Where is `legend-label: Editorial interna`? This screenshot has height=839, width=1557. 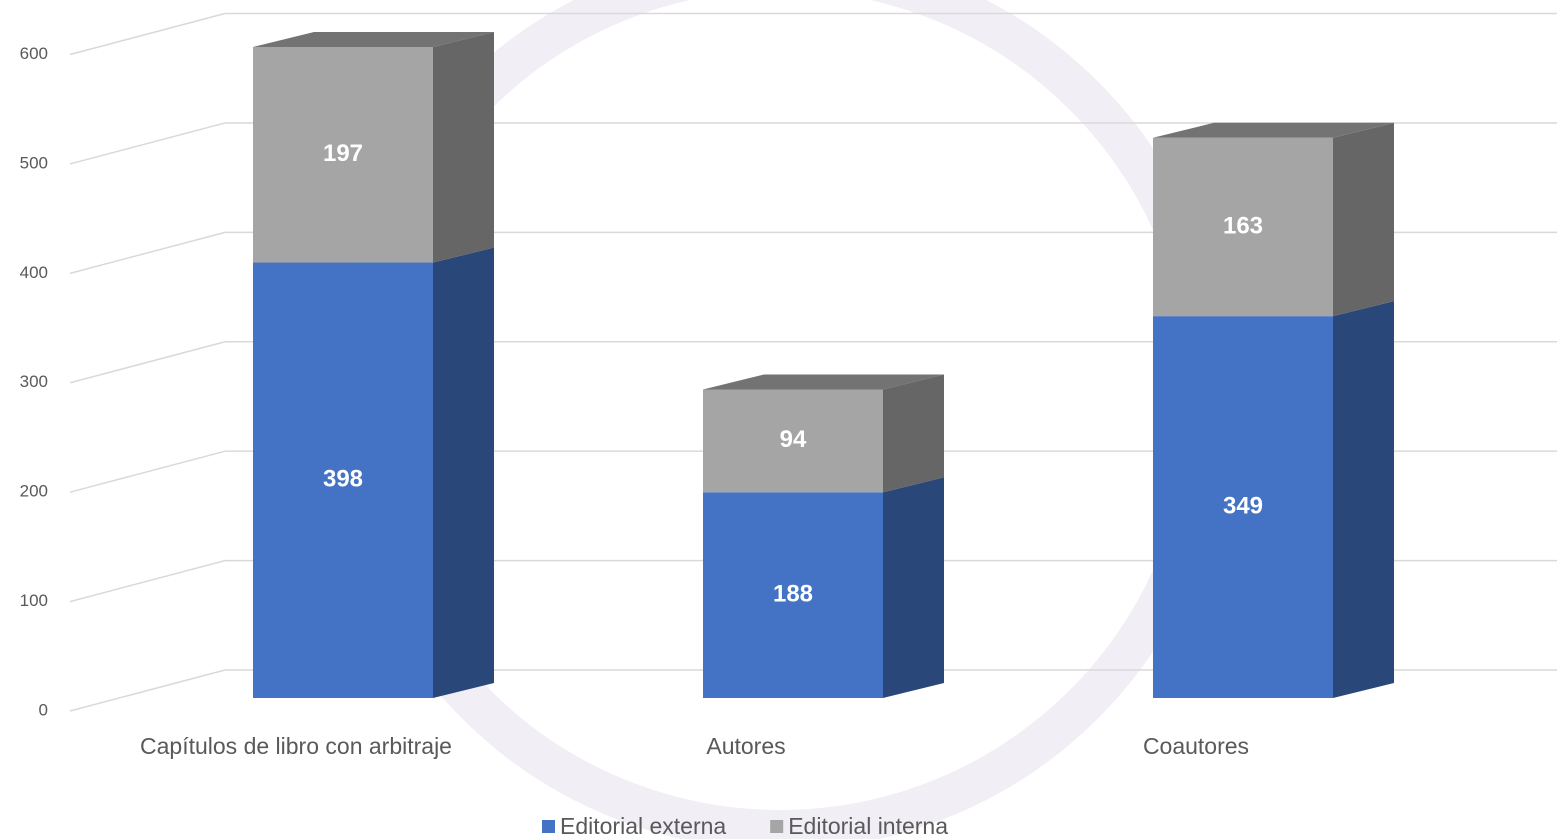
legend-label: Editorial interna is located at coordinates (868, 826).